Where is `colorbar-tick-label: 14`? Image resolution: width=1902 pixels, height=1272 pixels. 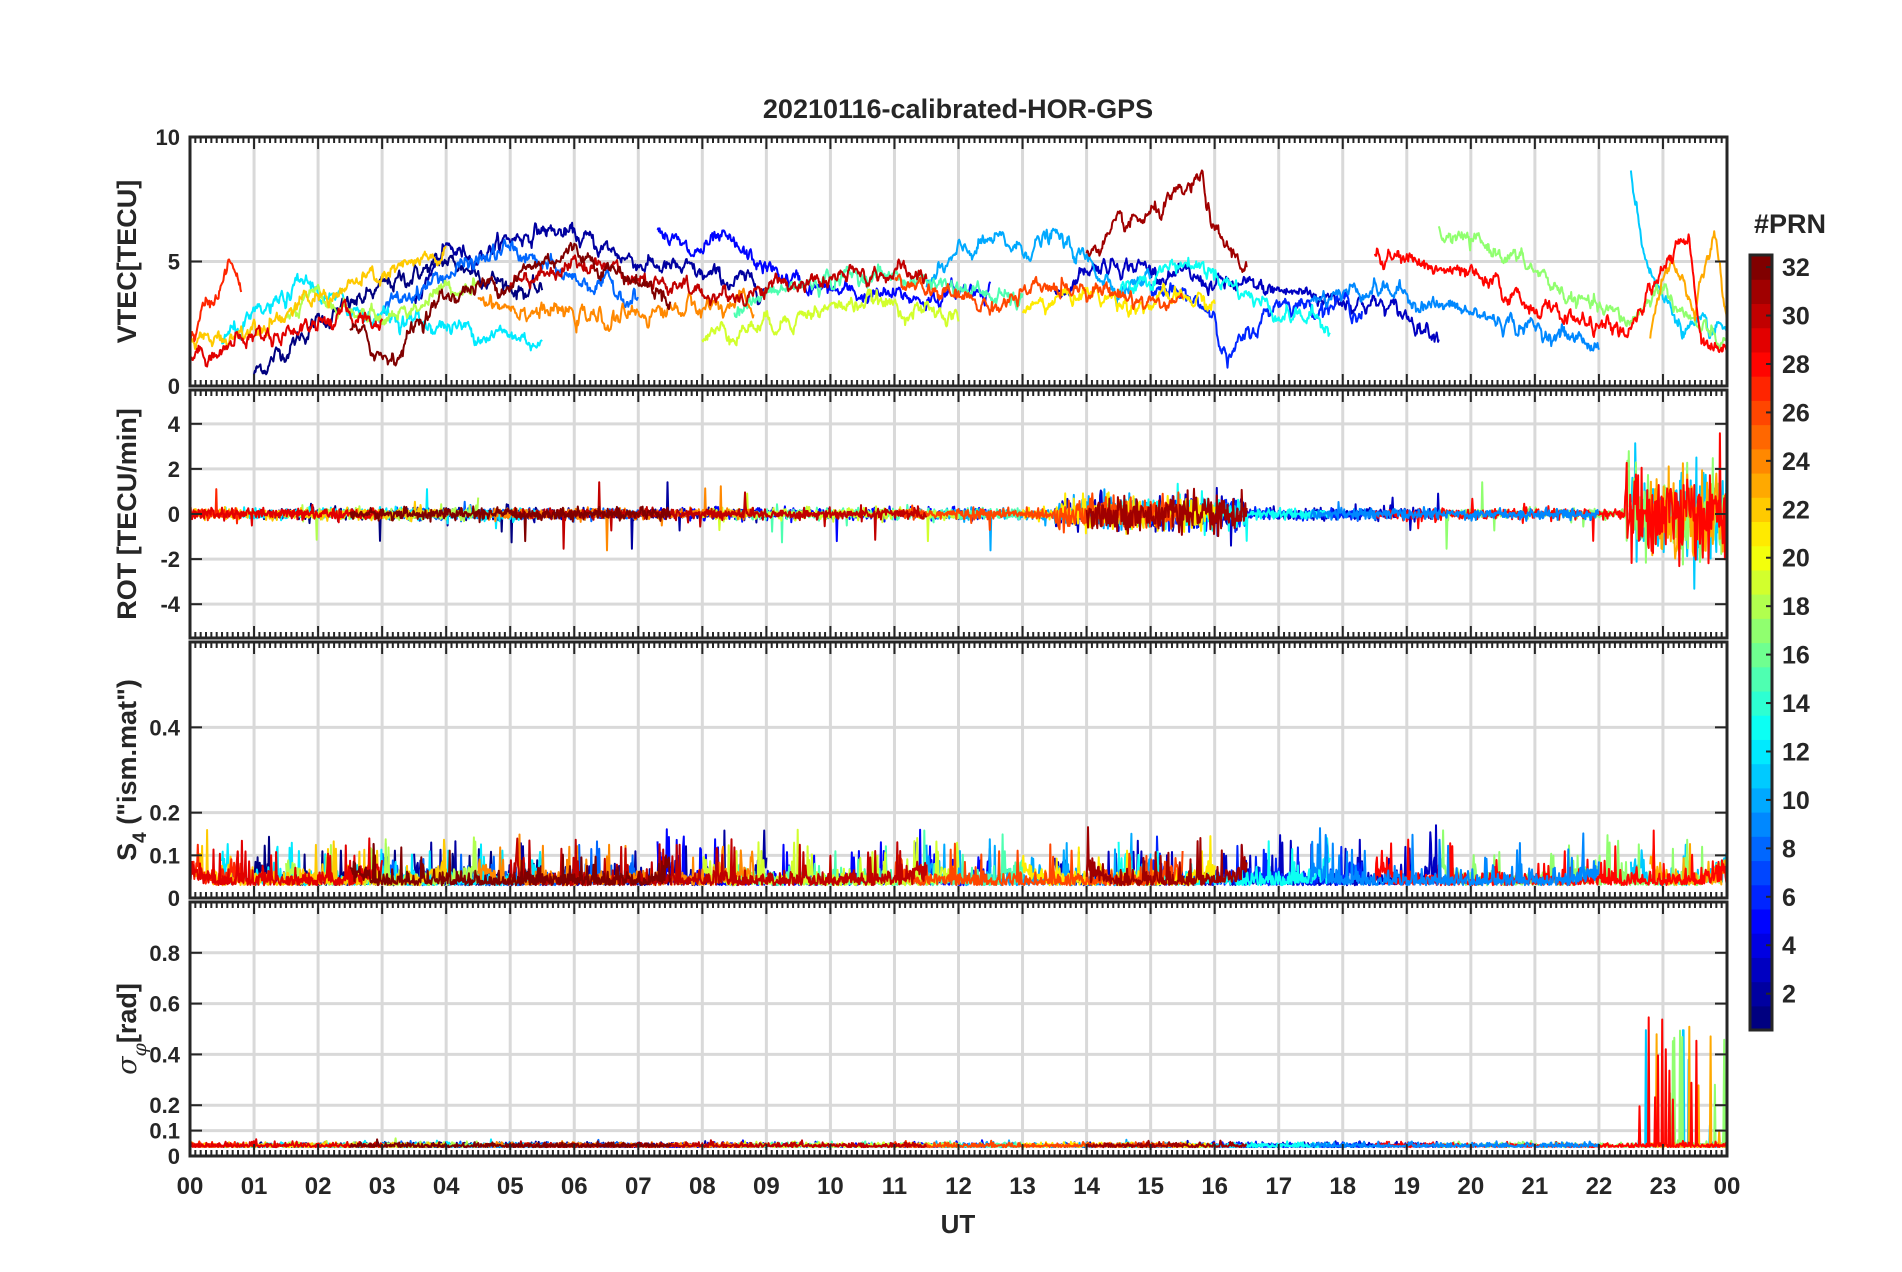 colorbar-tick-label: 14 is located at coordinates (1796, 704).